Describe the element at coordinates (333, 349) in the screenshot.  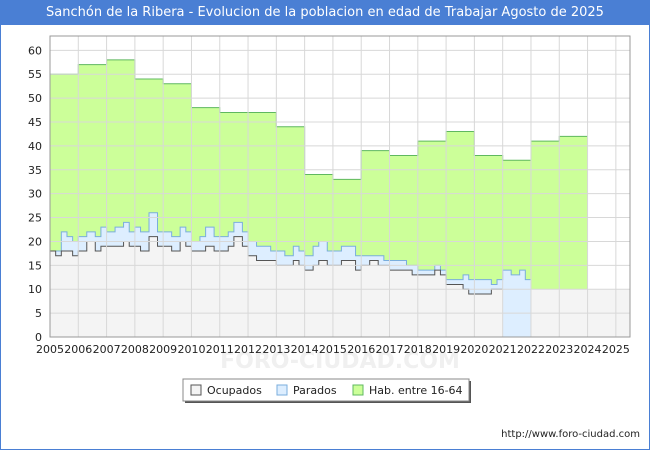
I see `x-tick-label: 2015` at that location.